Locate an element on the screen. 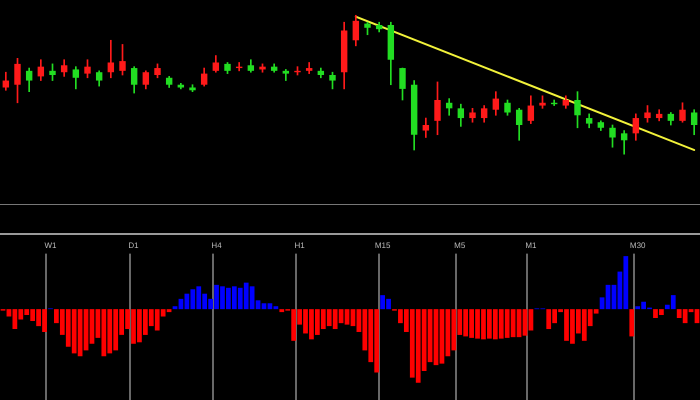  x-tick-label: H4 is located at coordinates (216, 245).